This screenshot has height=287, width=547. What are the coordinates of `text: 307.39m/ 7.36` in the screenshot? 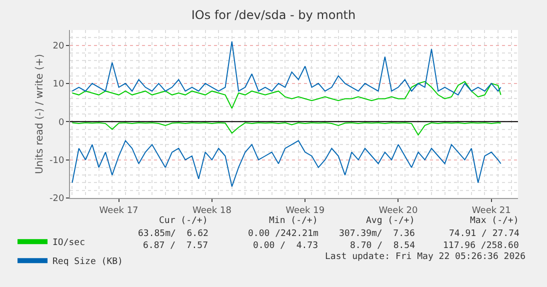 It's located at (377, 234).